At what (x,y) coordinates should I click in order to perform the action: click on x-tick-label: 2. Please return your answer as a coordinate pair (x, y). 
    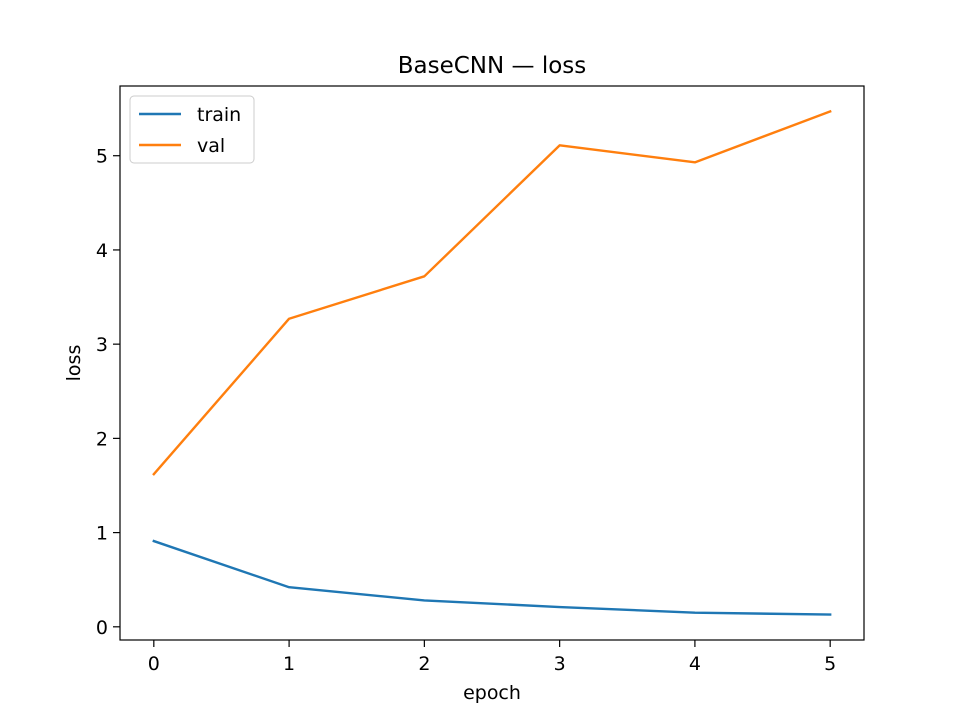
    Looking at the image, I should click on (424, 664).